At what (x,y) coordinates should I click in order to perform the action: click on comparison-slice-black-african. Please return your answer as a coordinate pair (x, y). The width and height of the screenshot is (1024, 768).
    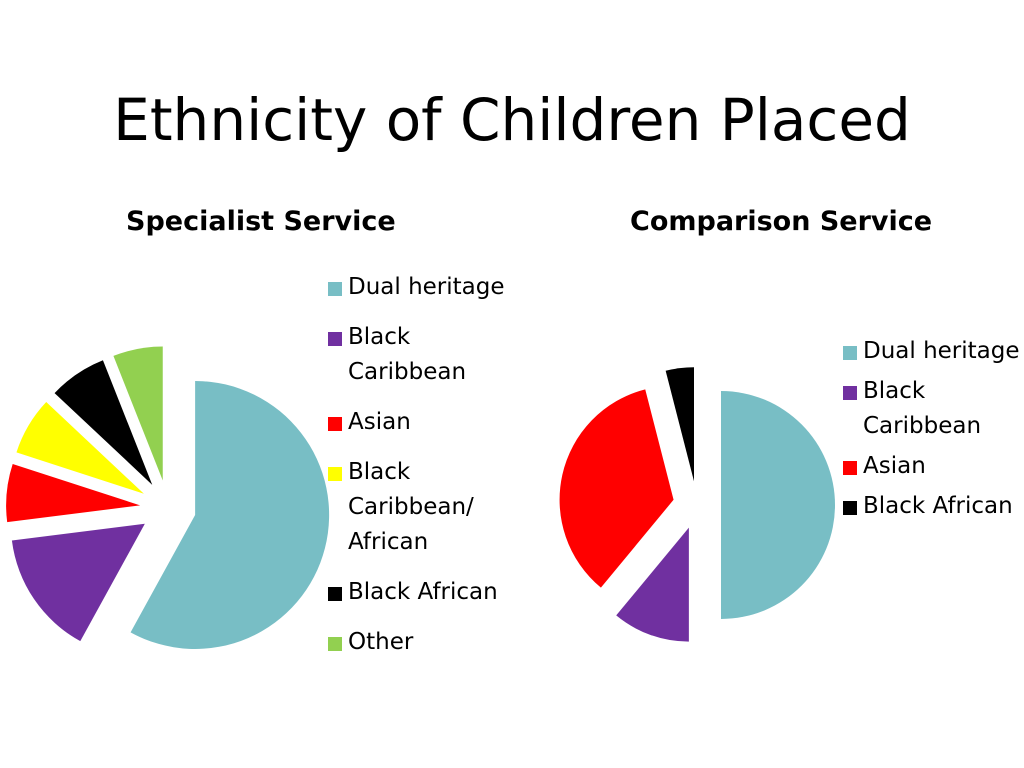
    Looking at the image, I should click on (679, 424).